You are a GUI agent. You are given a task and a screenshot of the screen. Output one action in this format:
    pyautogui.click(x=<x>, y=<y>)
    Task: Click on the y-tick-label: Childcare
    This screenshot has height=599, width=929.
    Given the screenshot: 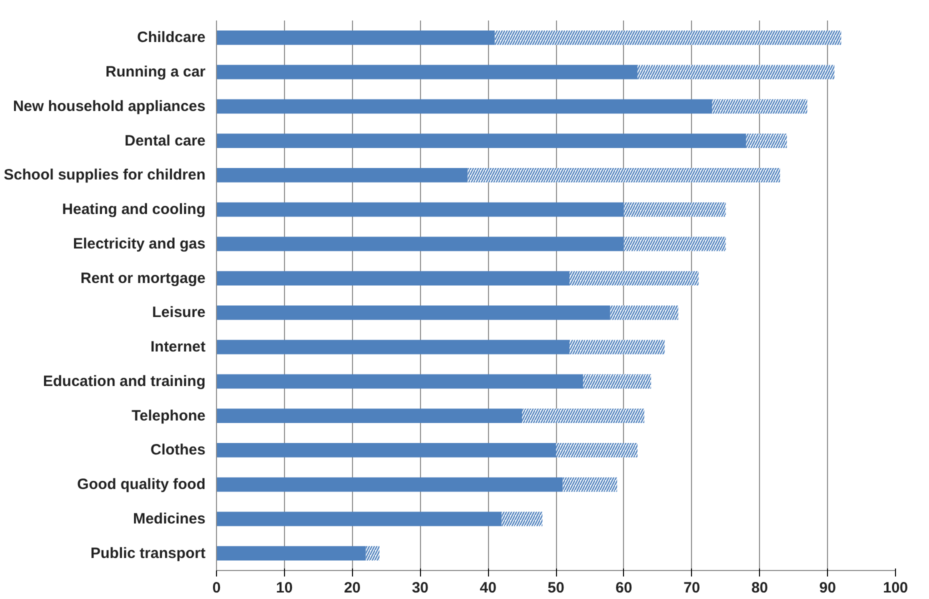 What is the action you would take?
    pyautogui.click(x=171, y=37)
    